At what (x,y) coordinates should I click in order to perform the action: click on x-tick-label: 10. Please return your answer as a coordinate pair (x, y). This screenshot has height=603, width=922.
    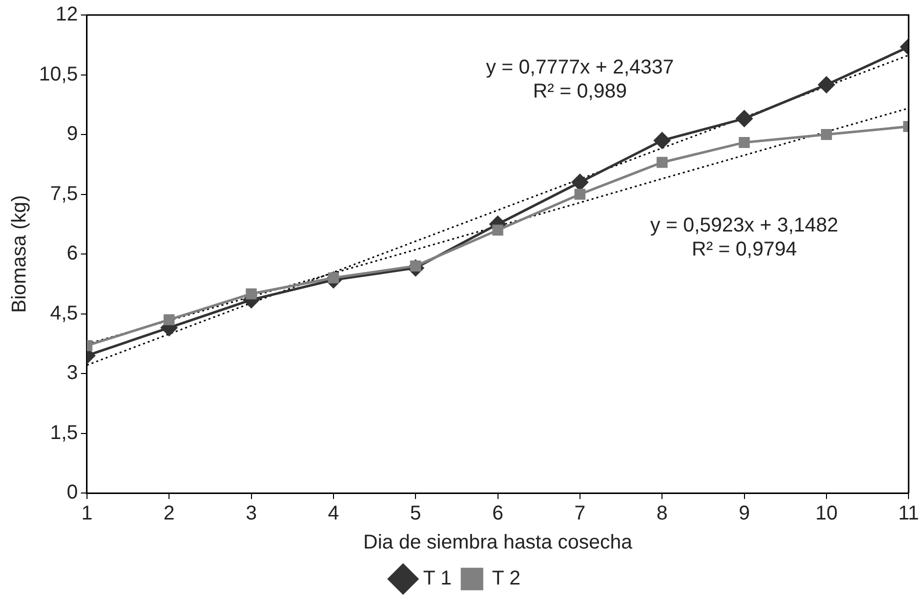
    Looking at the image, I should click on (826, 513).